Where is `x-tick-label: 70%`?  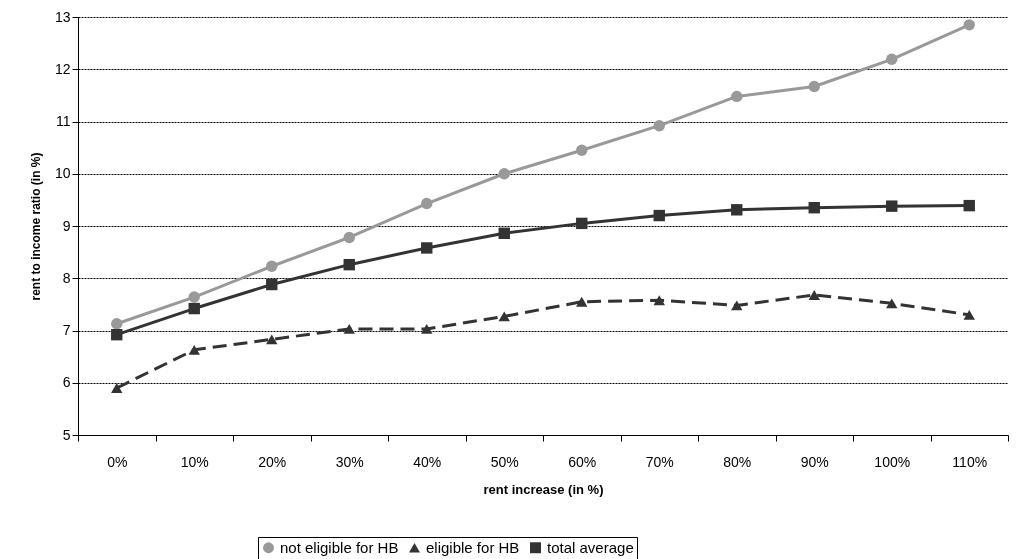
x-tick-label: 70% is located at coordinates (659, 461).